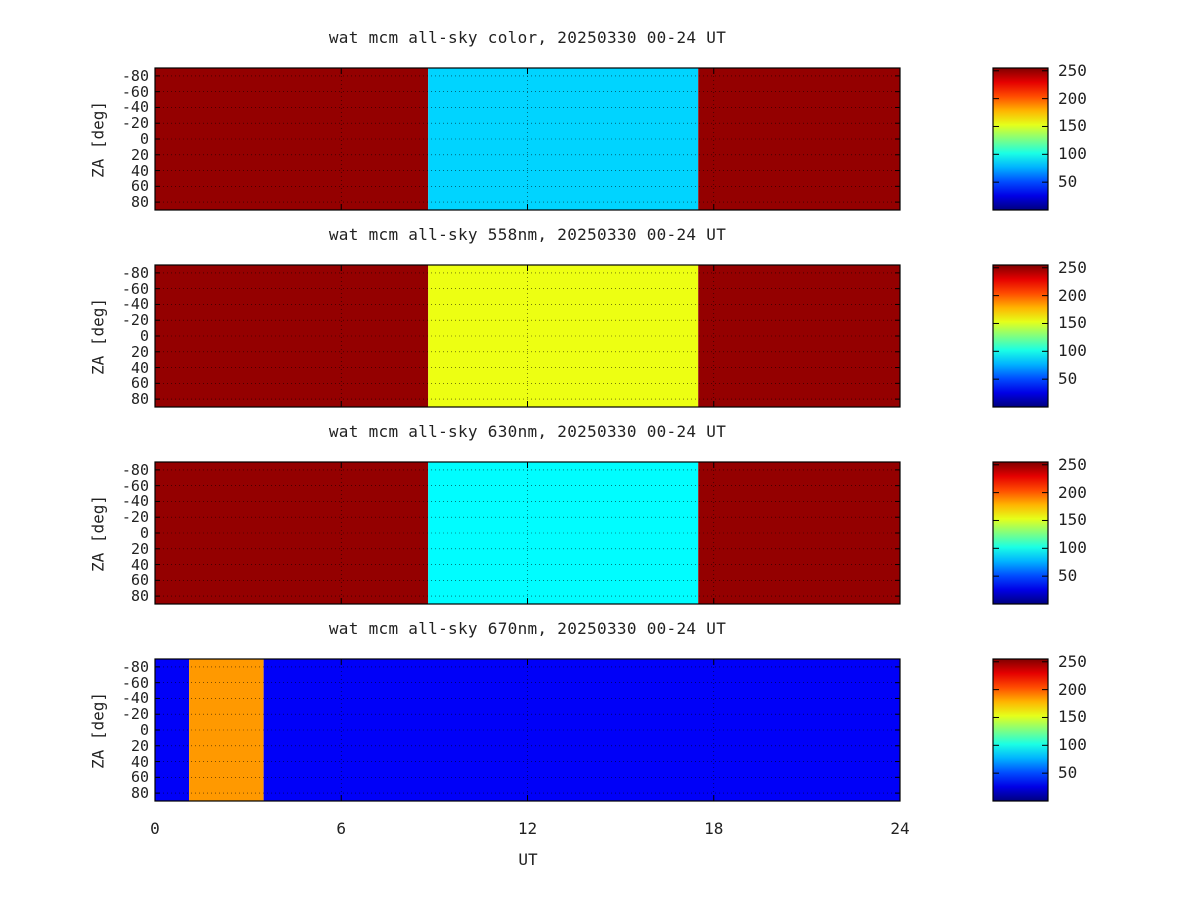 This screenshot has height=900, width=1200. I want to click on panel-title: wat mcm all-sky 630nm, 20250330 00-24 UT, so click(527, 431).